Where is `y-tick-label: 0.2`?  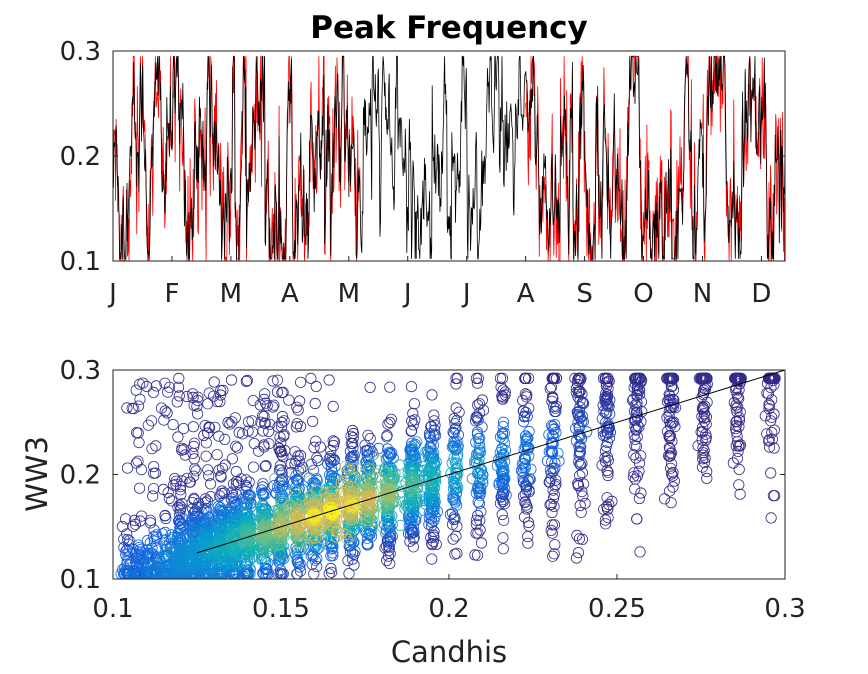
y-tick-label: 0.2 is located at coordinates (80, 476).